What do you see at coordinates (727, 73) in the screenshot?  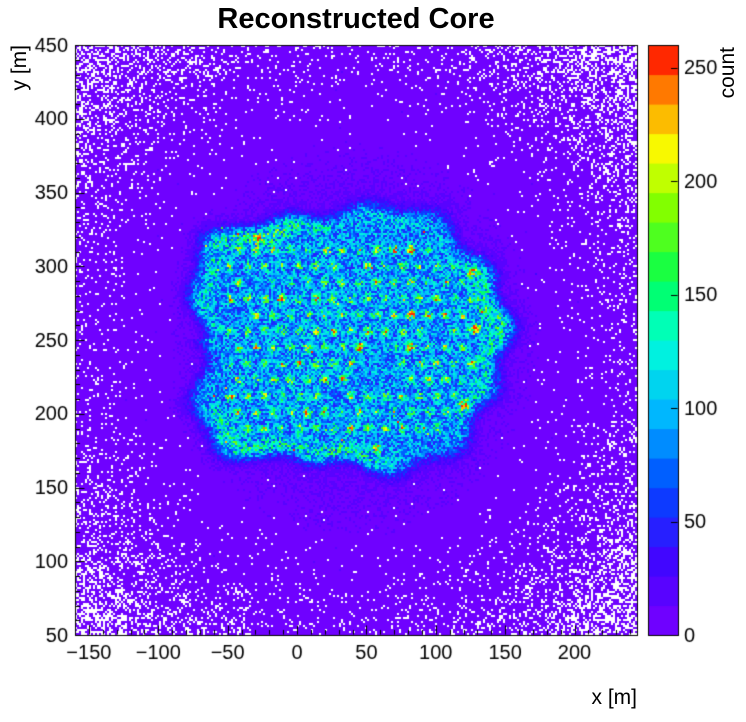 I see `colorbar-title: count` at bounding box center [727, 73].